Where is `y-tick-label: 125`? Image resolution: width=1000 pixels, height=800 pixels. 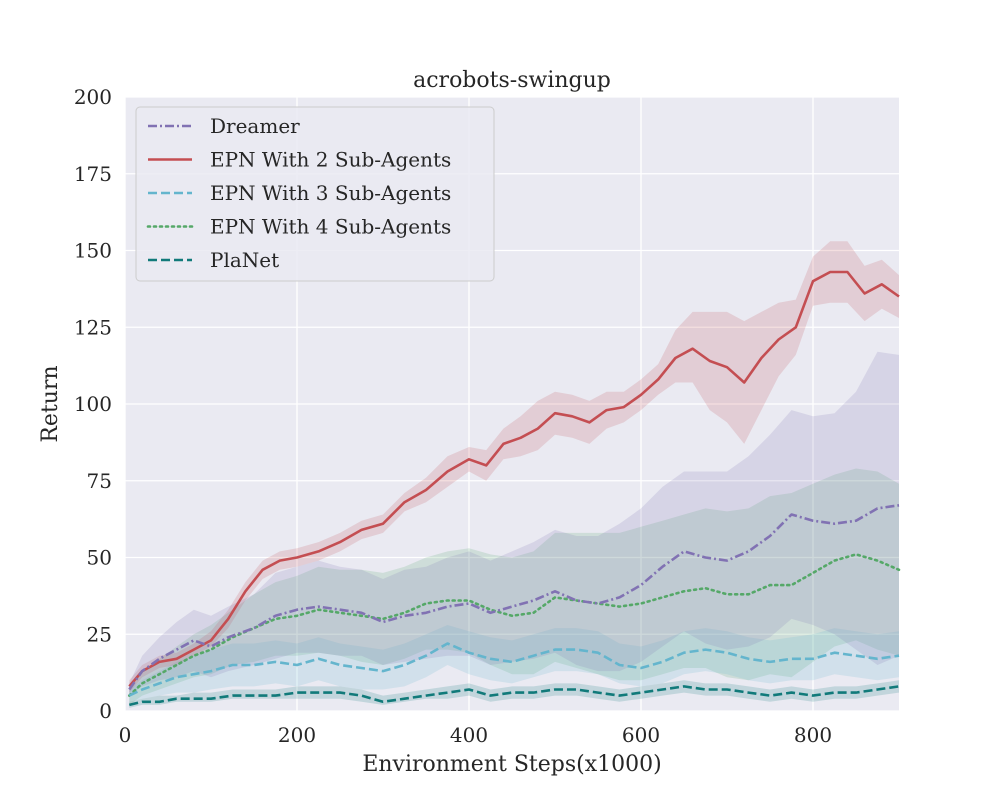
y-tick-label: 125 is located at coordinates (93, 327).